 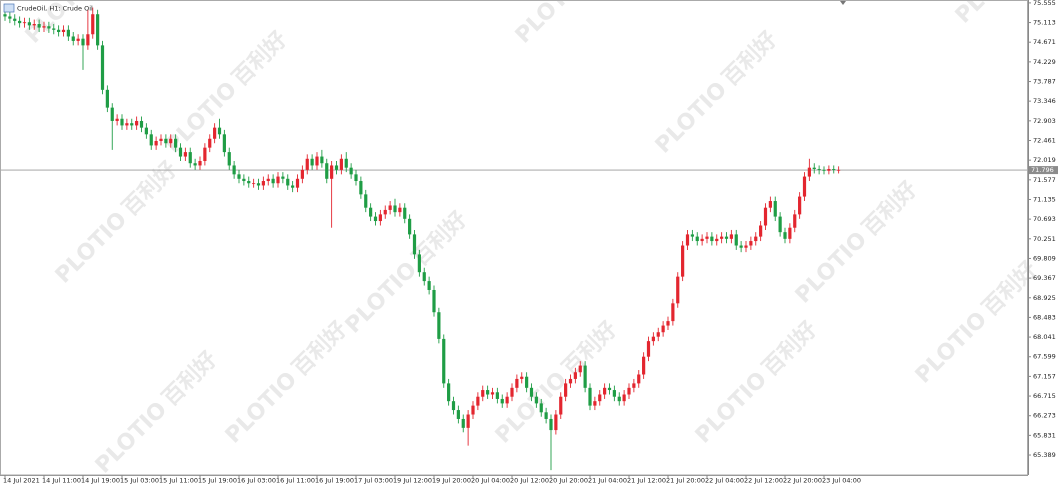 What do you see at coordinates (841, 481) in the screenshot?
I see `x-tick-label: 23 Jul 04:00` at bounding box center [841, 481].